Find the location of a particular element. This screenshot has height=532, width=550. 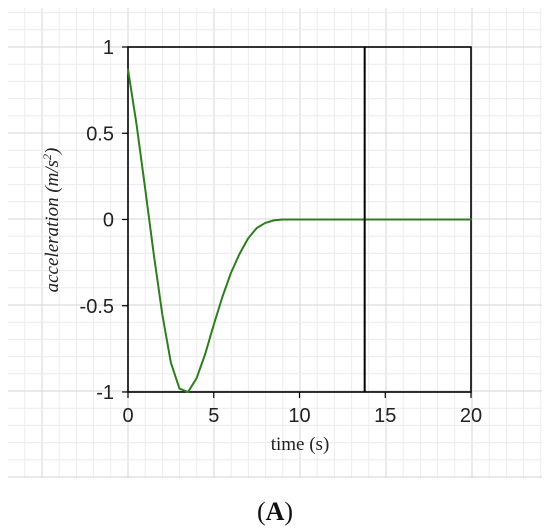

y-axis-label: acceleration (m/s2) is located at coordinates (51, 220).